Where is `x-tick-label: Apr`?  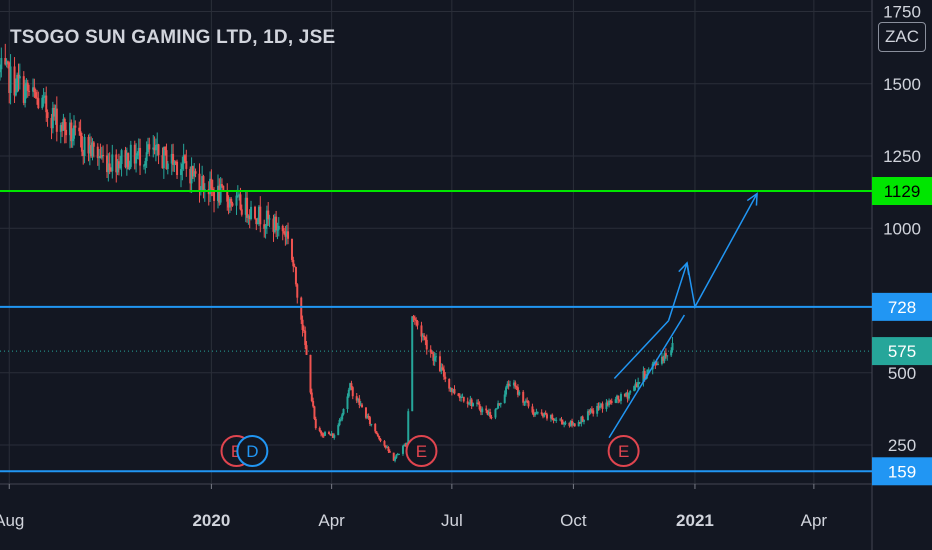 x-tick-label: Apr is located at coordinates (331, 520).